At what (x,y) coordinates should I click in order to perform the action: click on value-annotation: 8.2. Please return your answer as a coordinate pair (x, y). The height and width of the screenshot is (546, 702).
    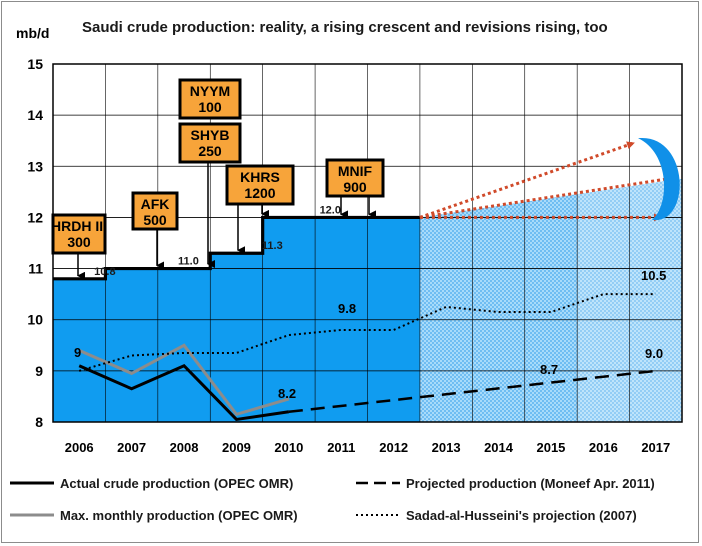
    Looking at the image, I should click on (287, 393).